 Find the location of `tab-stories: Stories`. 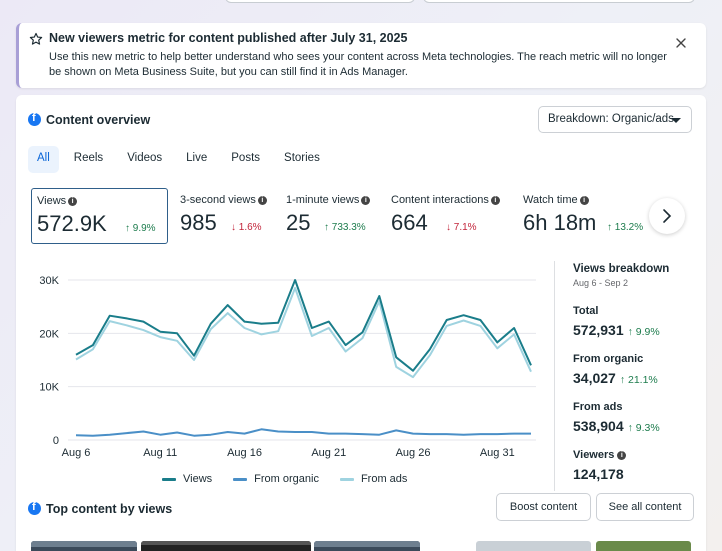

tab-stories: Stories is located at coordinates (302, 158).